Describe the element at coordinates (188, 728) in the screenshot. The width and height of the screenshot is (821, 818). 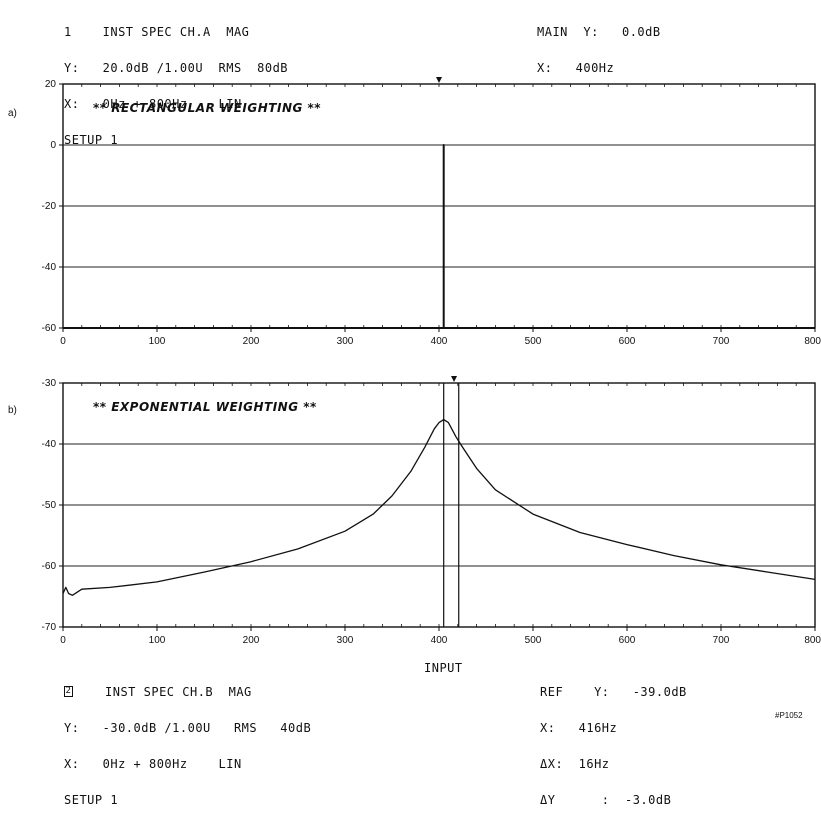
I see `bottom-header-line-2: Y: -30.0dB /1.00U RMS 40dB` at that location.